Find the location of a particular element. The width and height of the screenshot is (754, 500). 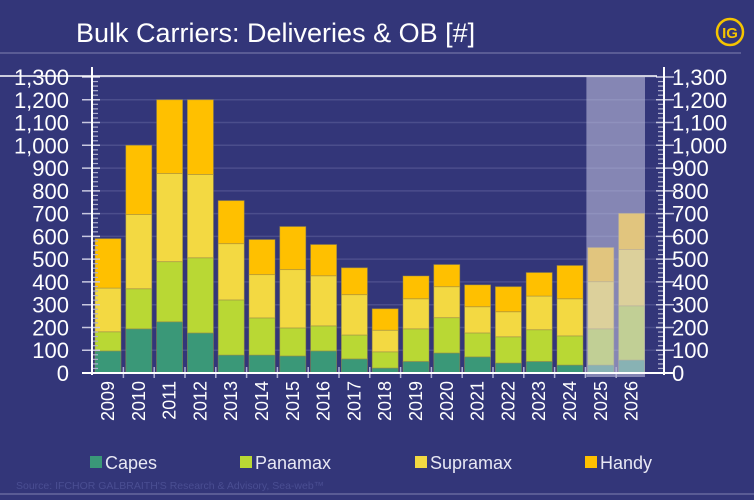

bar-panamax-2009 is located at coordinates (108, 341).